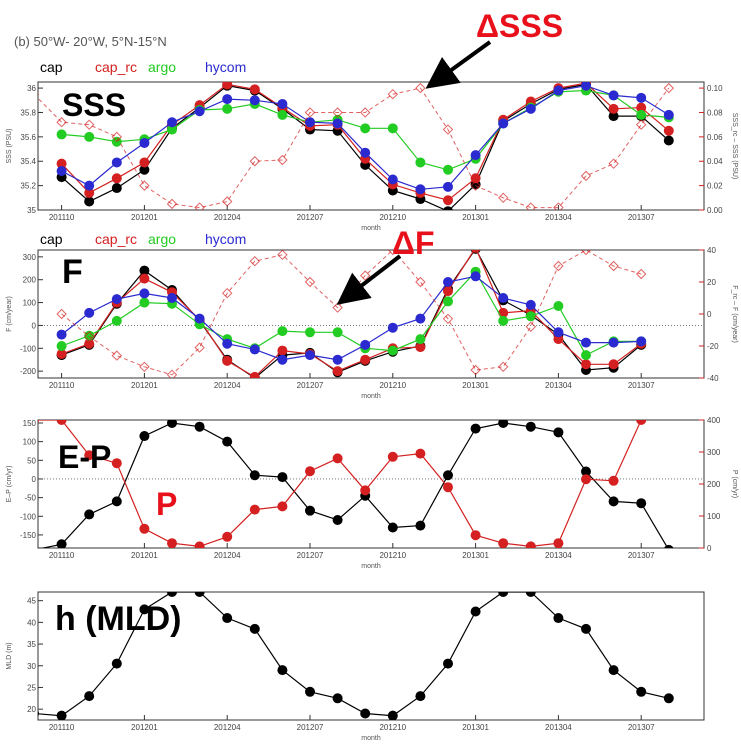 This screenshot has width=741, height=746. I want to click on f-ytick-label: 100, so click(30, 303).